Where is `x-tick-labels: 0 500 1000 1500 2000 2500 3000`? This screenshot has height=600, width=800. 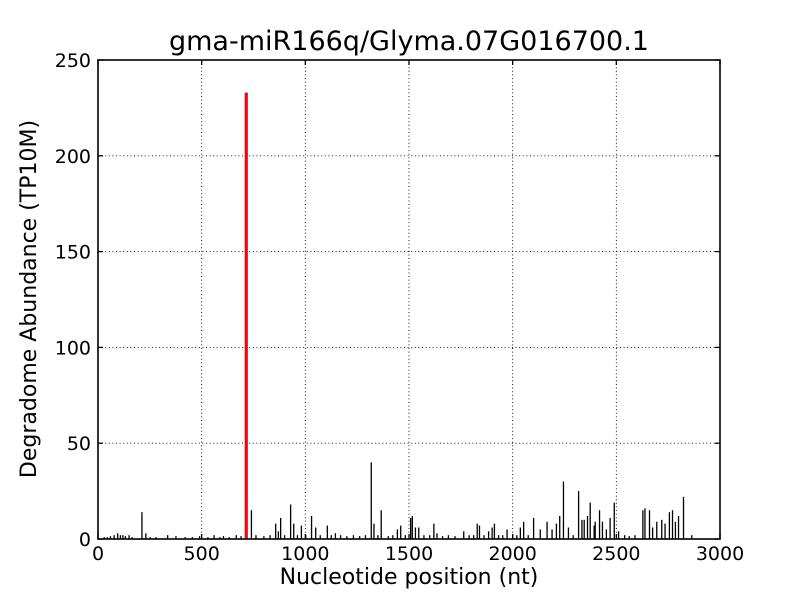 x-tick-labels: 0 500 1000 1500 2000 2500 3000 is located at coordinates (418, 554).